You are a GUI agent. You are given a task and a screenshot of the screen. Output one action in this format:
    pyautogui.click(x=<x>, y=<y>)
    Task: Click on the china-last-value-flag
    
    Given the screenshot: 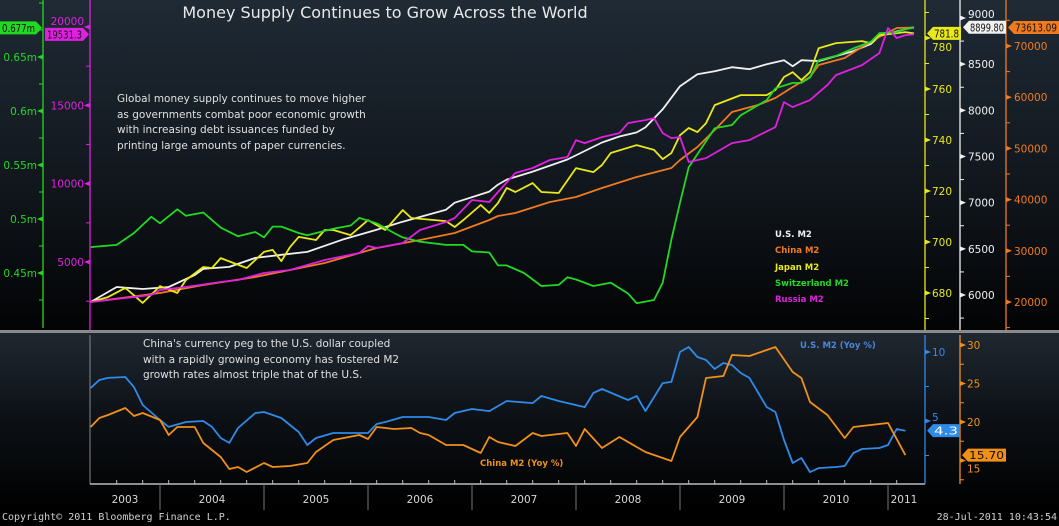 What is the action you would take?
    pyautogui.click(x=1033, y=28)
    